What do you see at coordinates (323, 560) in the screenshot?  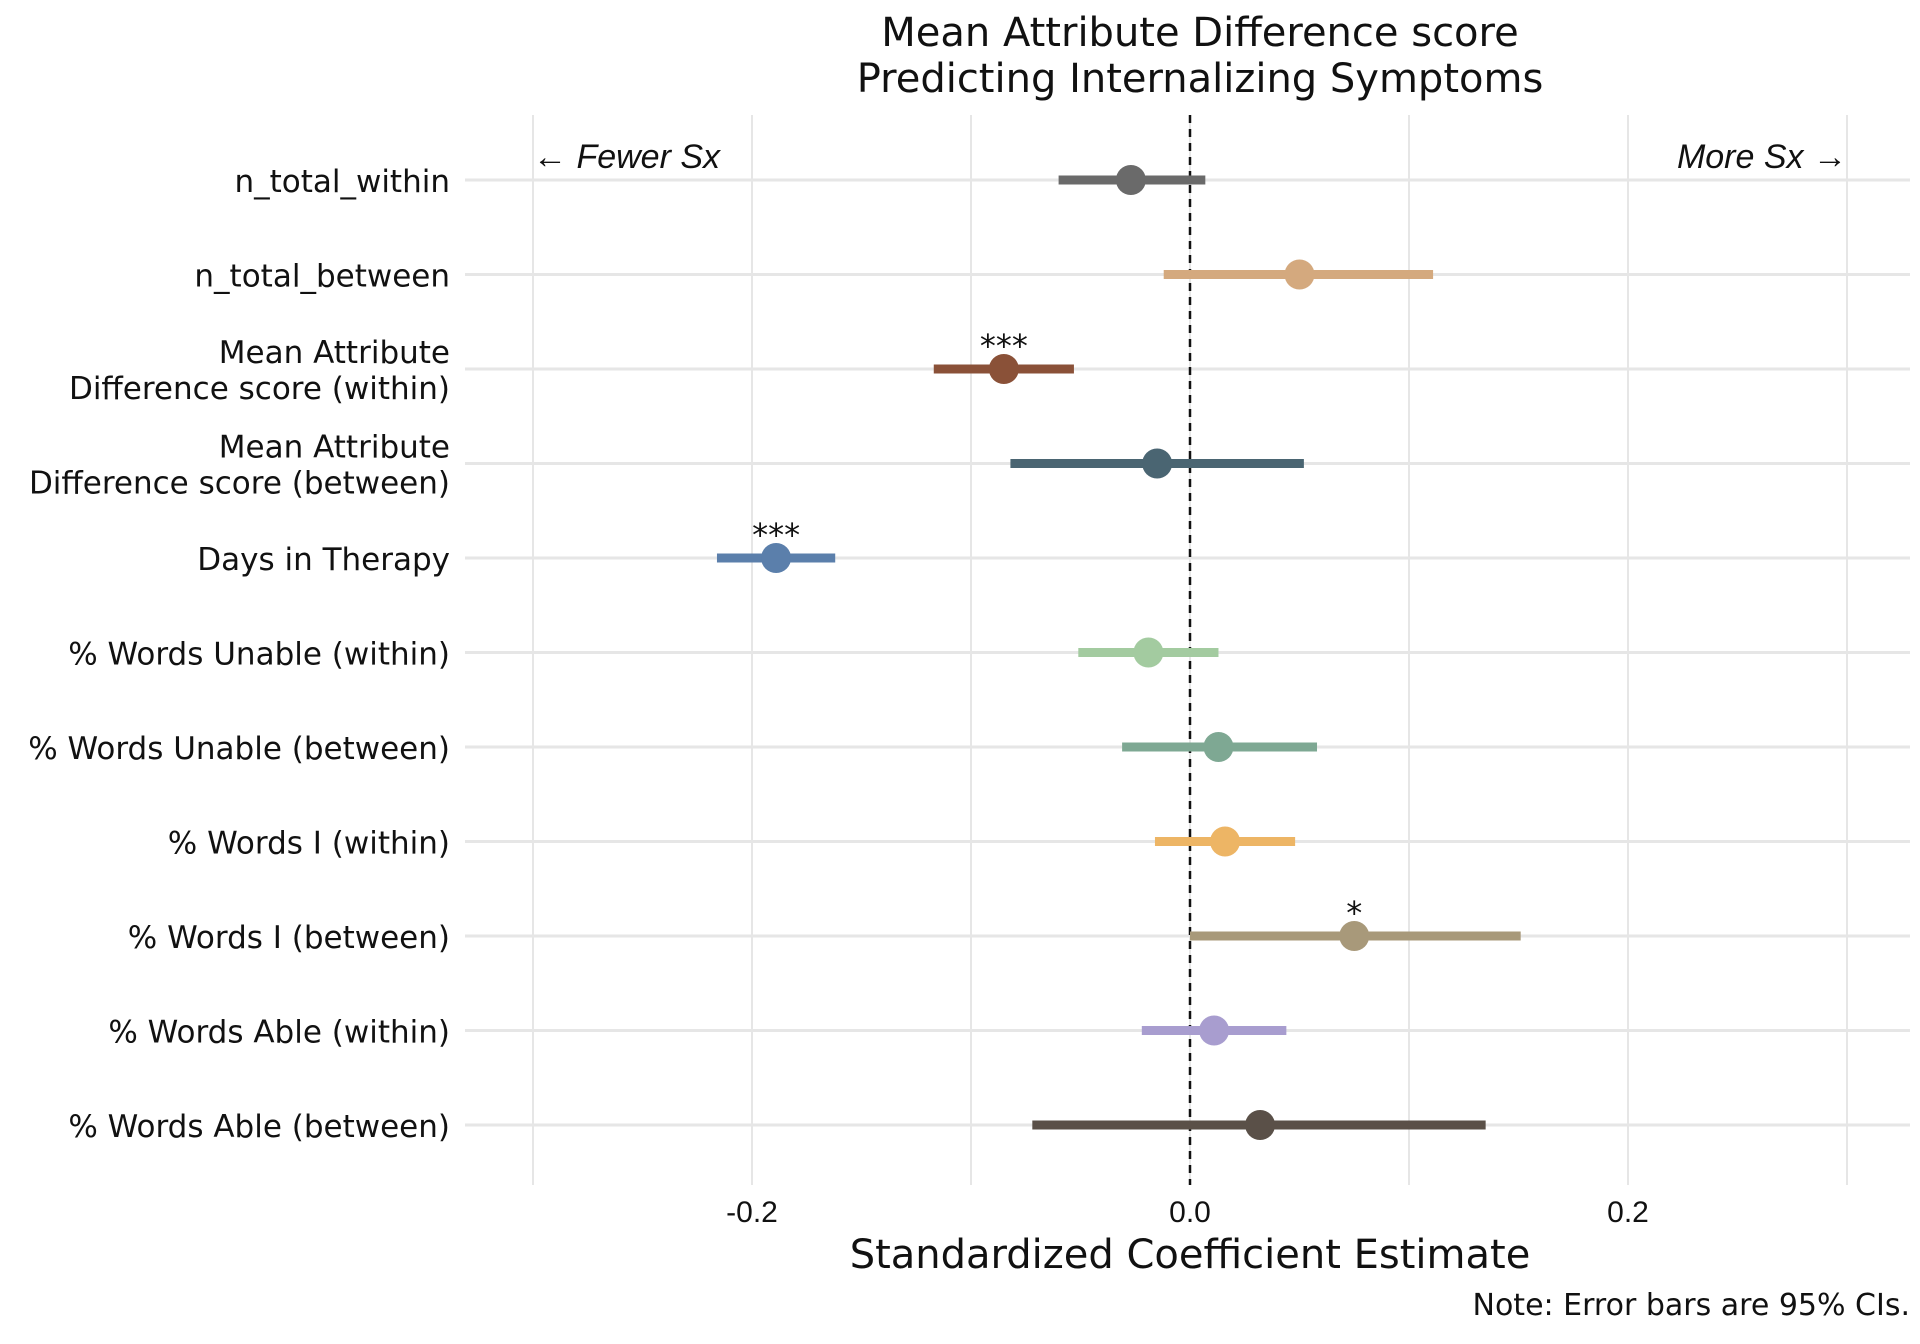 I see `y-tick-label: Days in Therapy` at bounding box center [323, 560].